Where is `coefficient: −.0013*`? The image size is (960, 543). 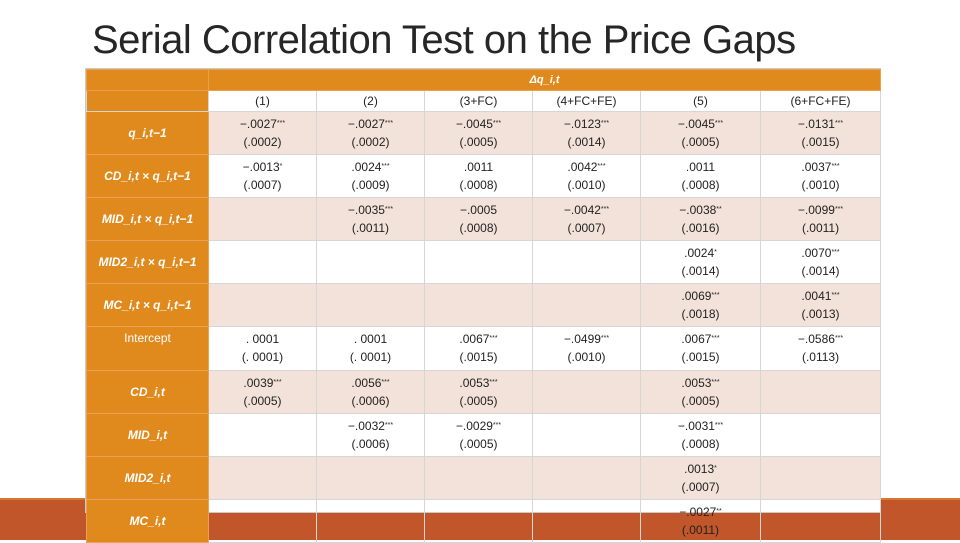
coefficient: −.0013* is located at coordinates (262, 167).